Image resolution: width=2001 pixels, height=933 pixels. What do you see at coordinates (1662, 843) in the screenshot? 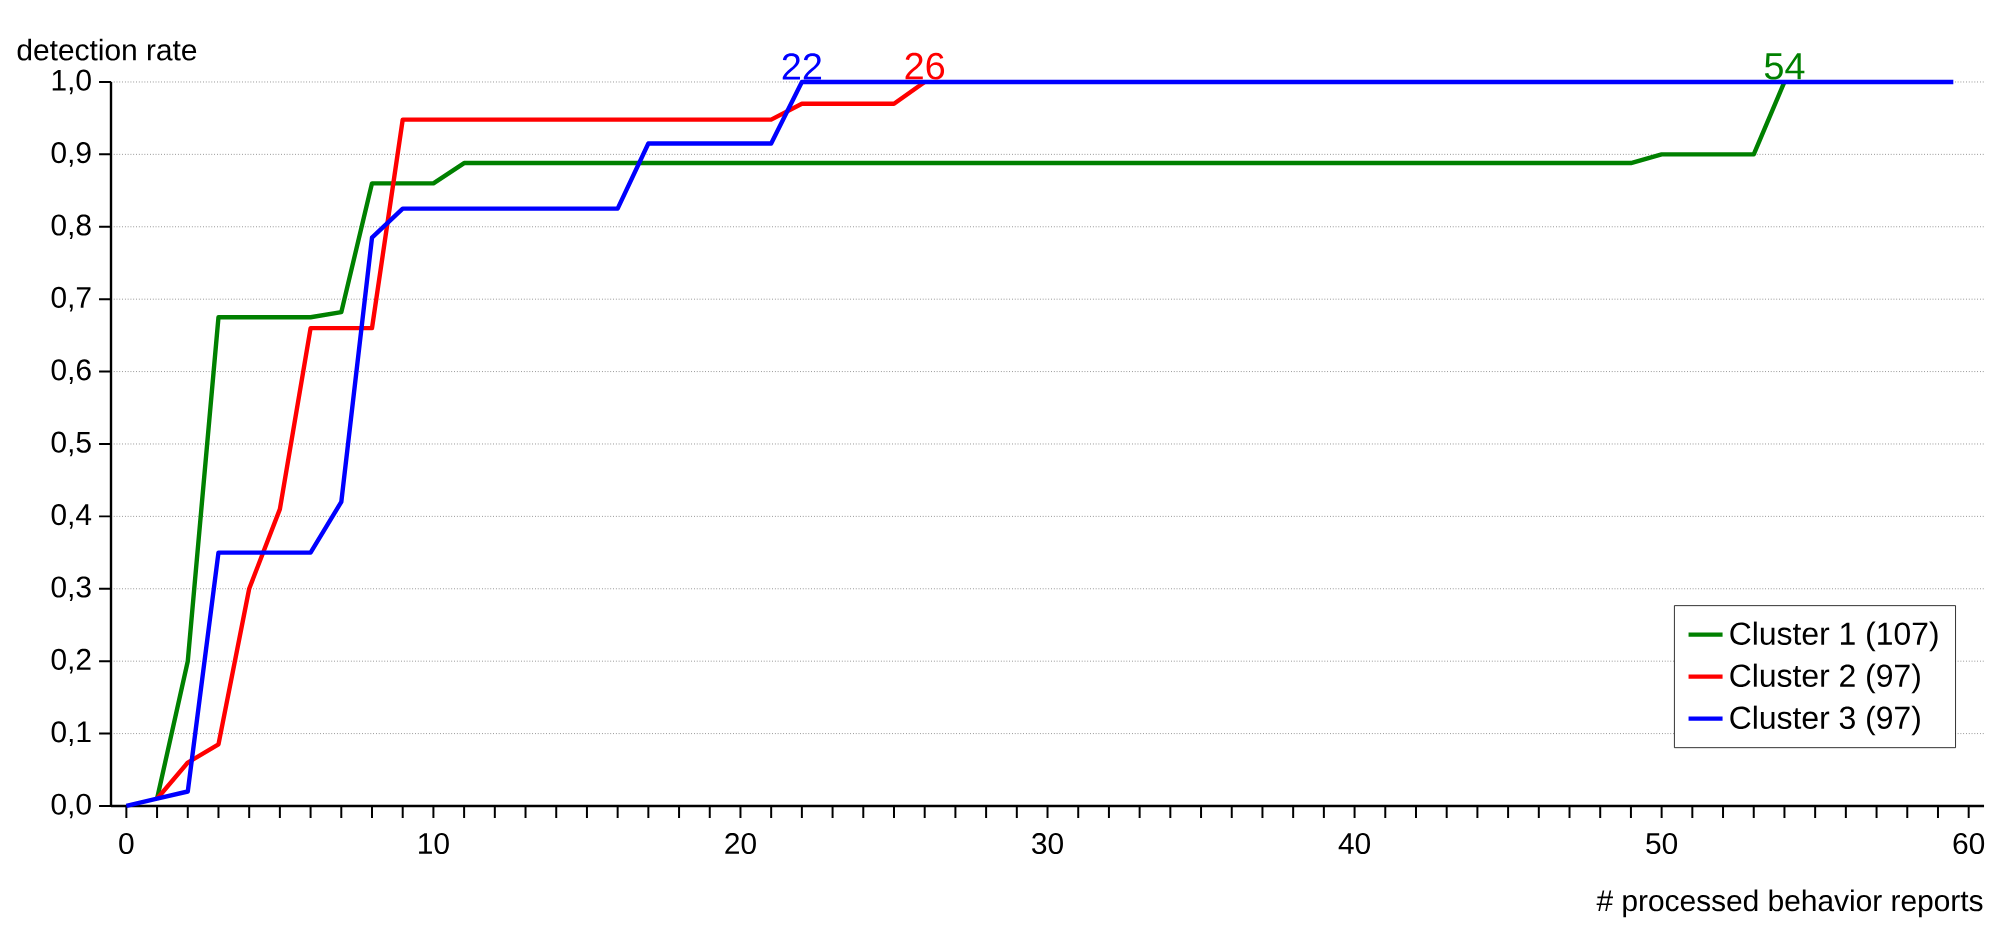
I see `x-tick-label: 50` at bounding box center [1662, 843].